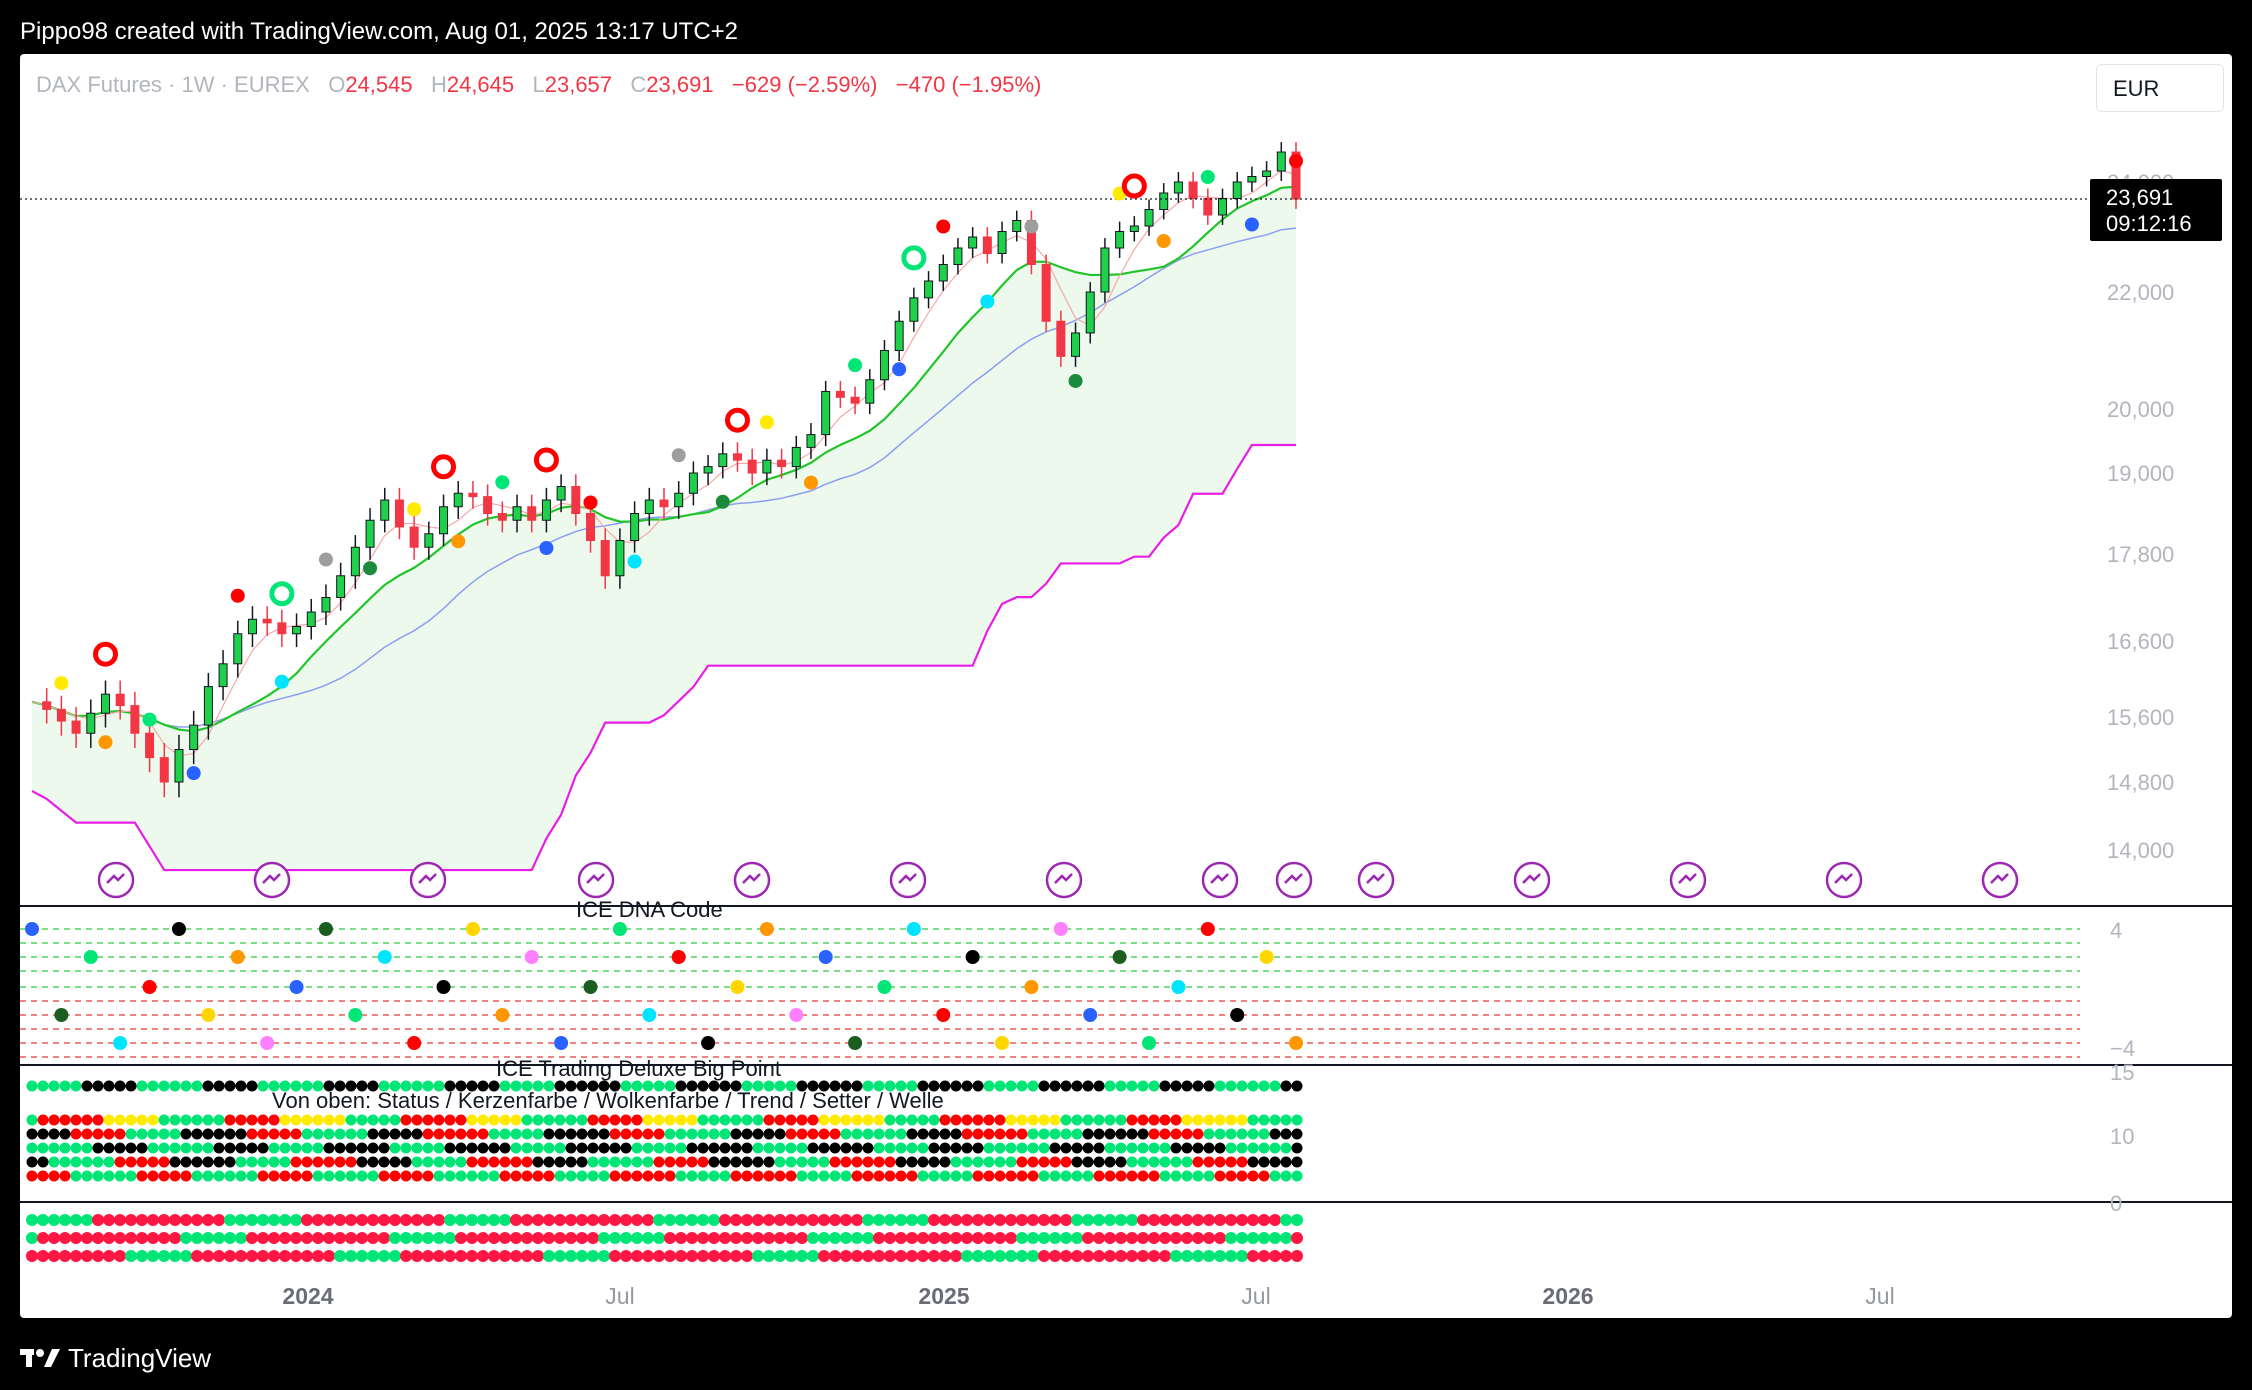 The height and width of the screenshot is (1390, 2252). Describe the element at coordinates (638, 84) in the screenshot. I see `close-label: C` at that location.